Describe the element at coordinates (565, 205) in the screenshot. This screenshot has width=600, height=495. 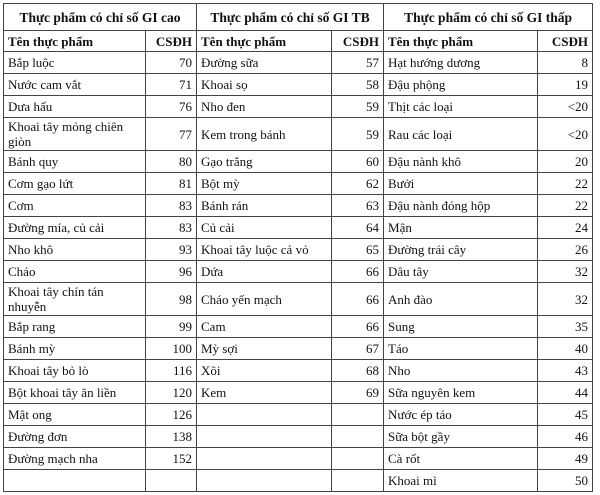
I see `gi-value: 22` at that location.